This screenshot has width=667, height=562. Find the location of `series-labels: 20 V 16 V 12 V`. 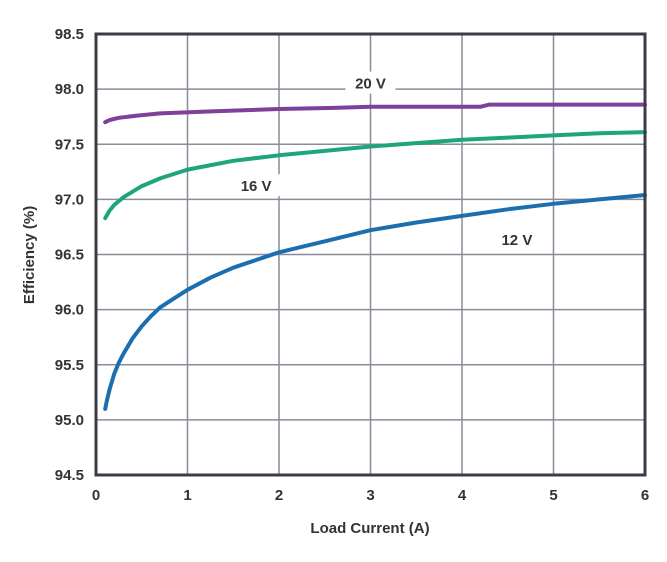

series-labels: 20 V 16 V 12 V is located at coordinates (386, 161).